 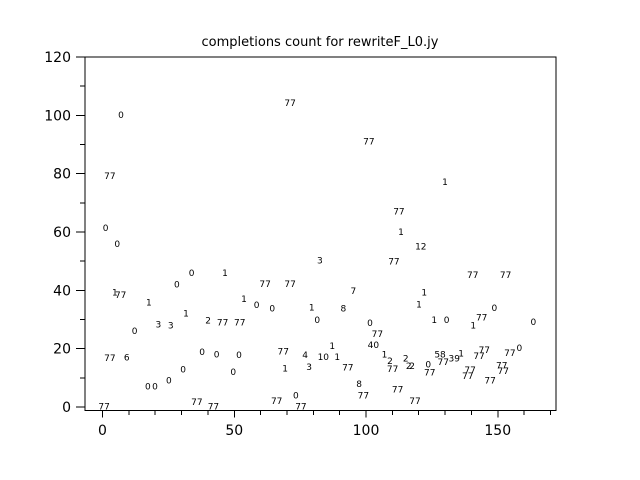 What do you see at coordinates (320, 42) in the screenshot?
I see `chart-title: completions count for rewriteF_L0.jy` at bounding box center [320, 42].